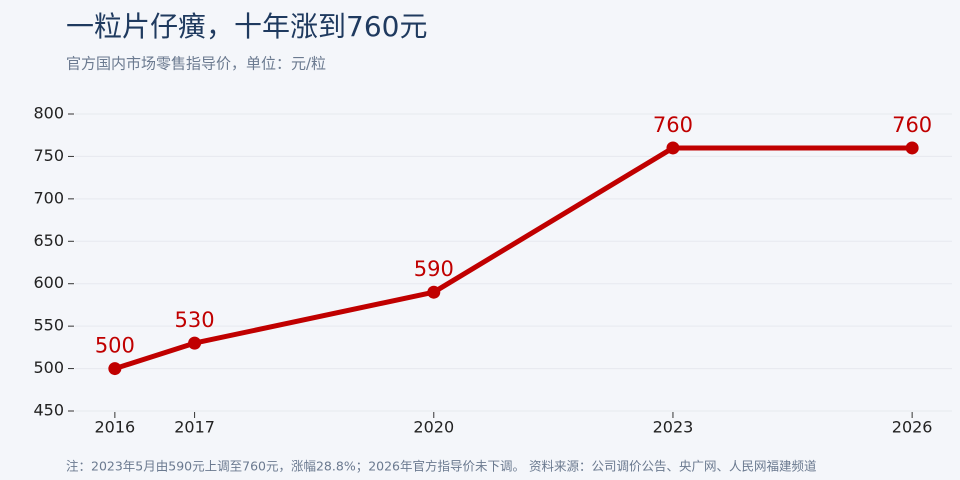  What do you see at coordinates (48, 155) in the screenshot?
I see `y-tick-label: 750` at bounding box center [48, 155].